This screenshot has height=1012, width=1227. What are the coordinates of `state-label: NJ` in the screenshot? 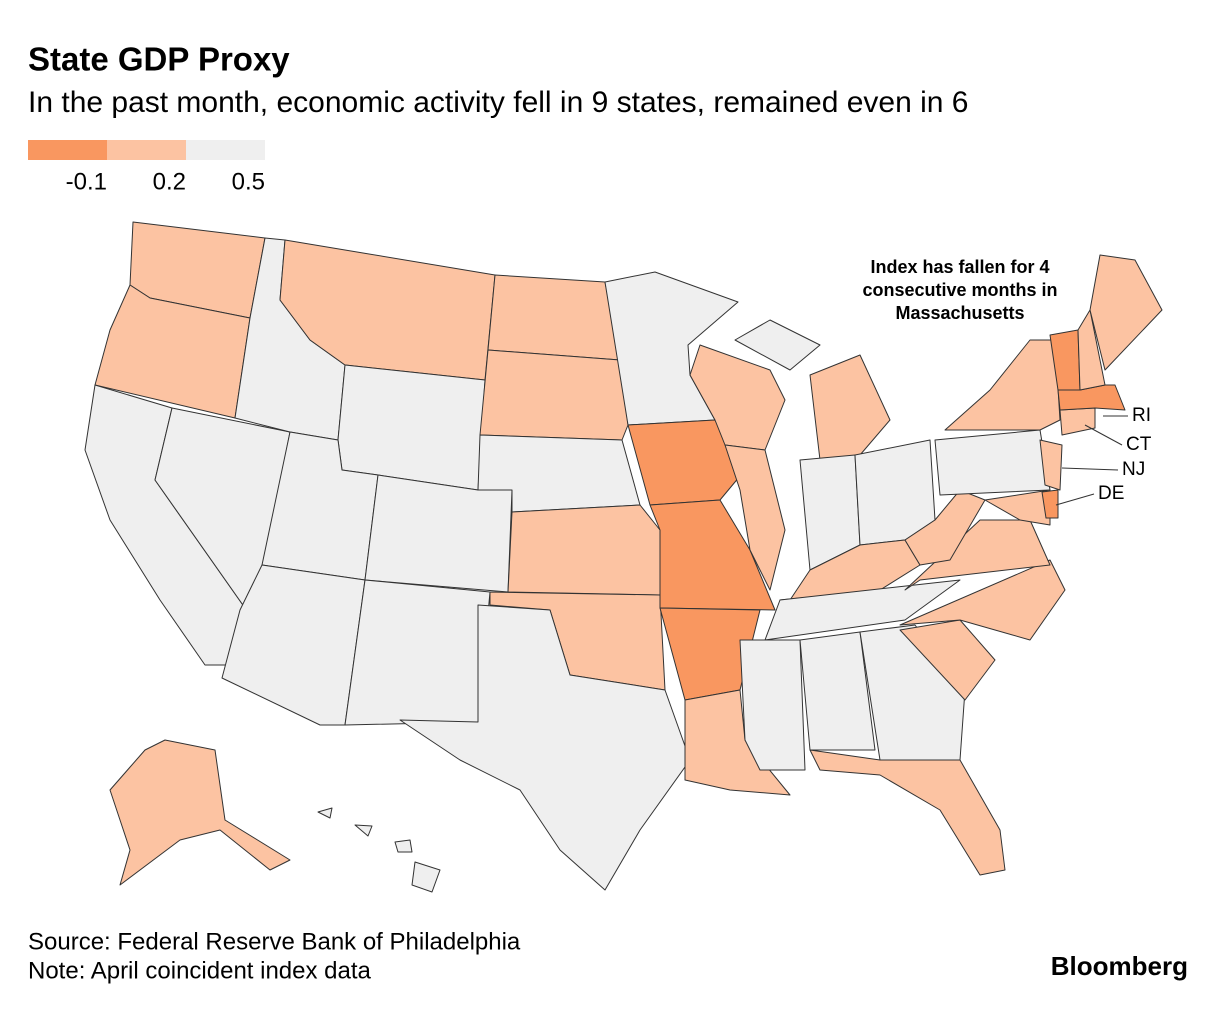 It's located at (1133, 469).